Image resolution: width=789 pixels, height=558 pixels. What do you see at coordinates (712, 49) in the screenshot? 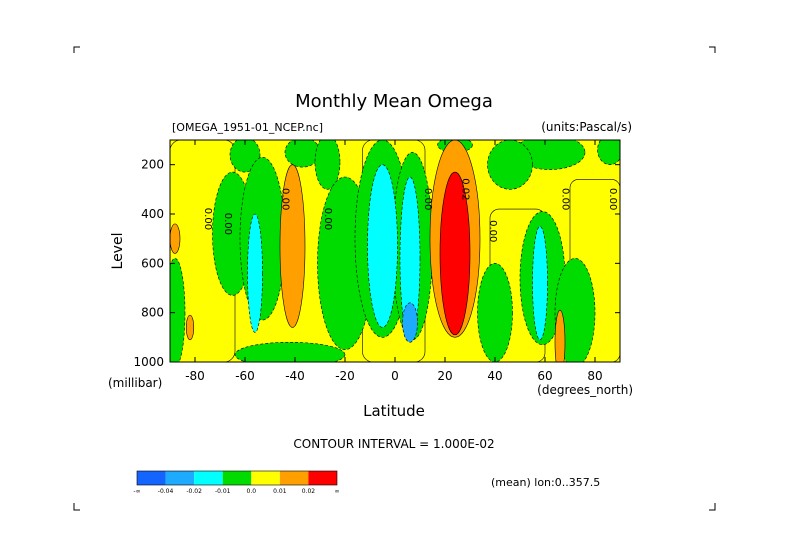
I see `crop-mark-top-right` at bounding box center [712, 49].